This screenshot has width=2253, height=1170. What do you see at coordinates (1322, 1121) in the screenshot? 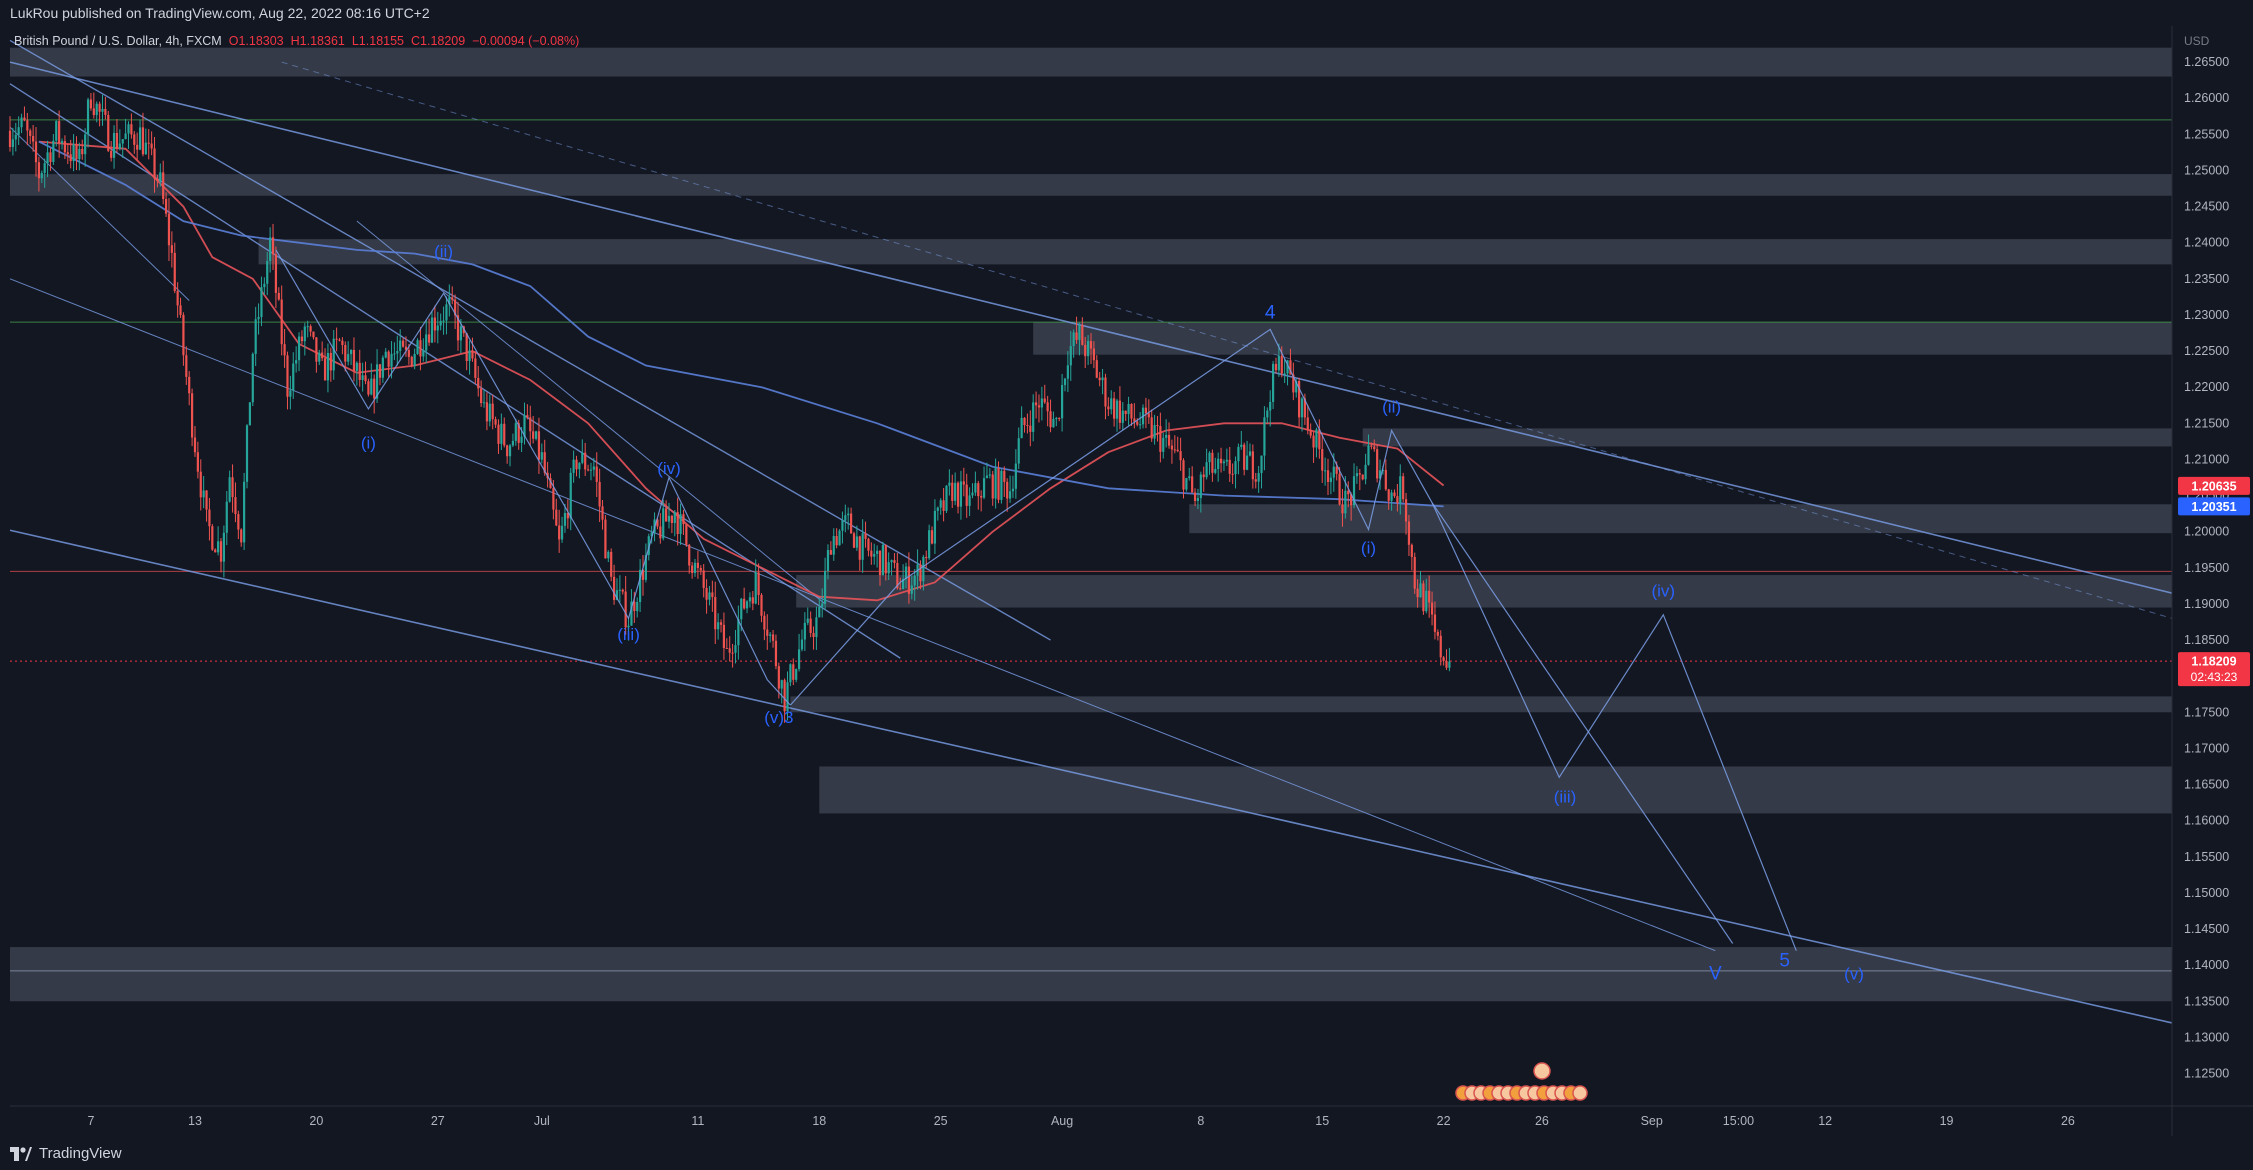
I see `time-tick-label: 15` at bounding box center [1322, 1121].